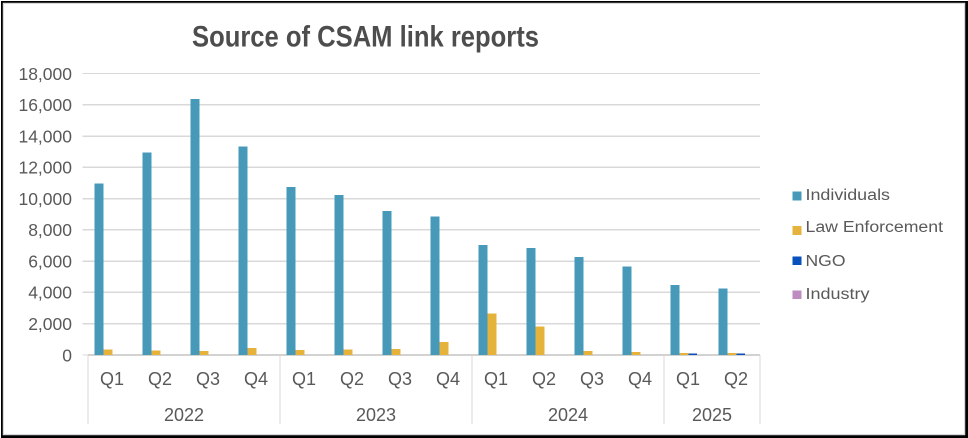  What do you see at coordinates (365, 37) in the screenshot?
I see `svg-text: Source of CSAM link reports` at bounding box center [365, 37].